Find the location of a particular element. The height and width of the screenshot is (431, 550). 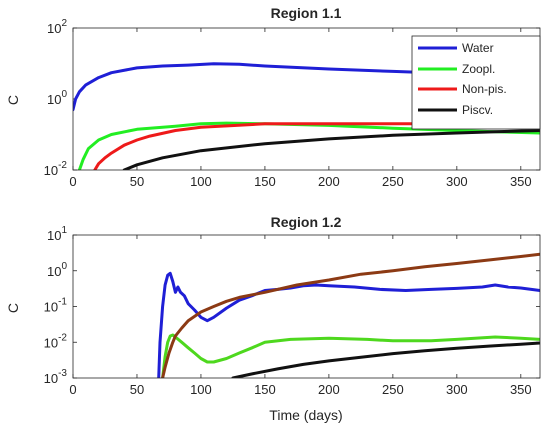

y-tick-label: 10⁻³ is located at coordinates (56, 377).